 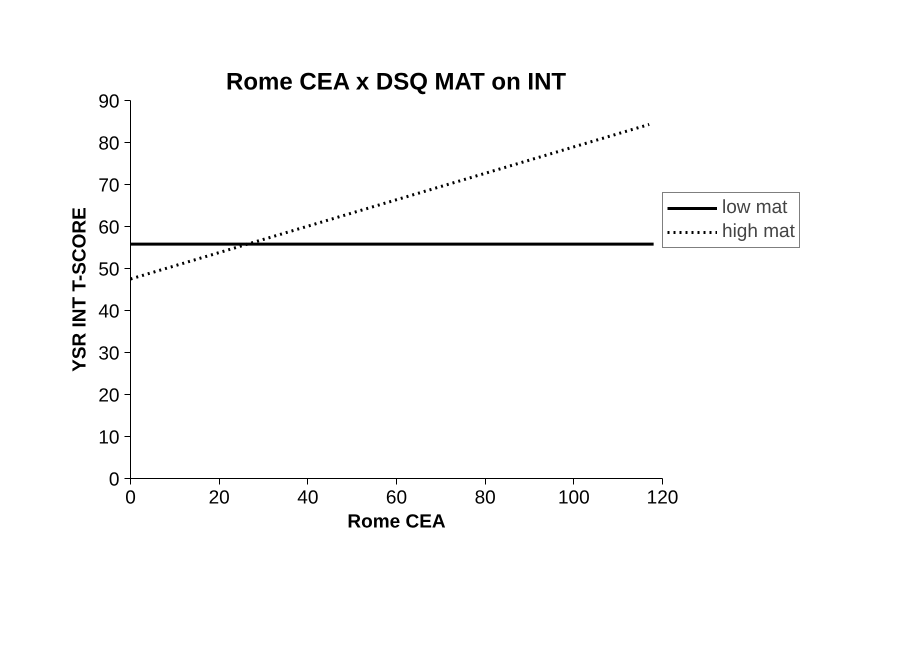 What do you see at coordinates (109, 438) in the screenshot?
I see `y-tick-label: 10` at bounding box center [109, 438].